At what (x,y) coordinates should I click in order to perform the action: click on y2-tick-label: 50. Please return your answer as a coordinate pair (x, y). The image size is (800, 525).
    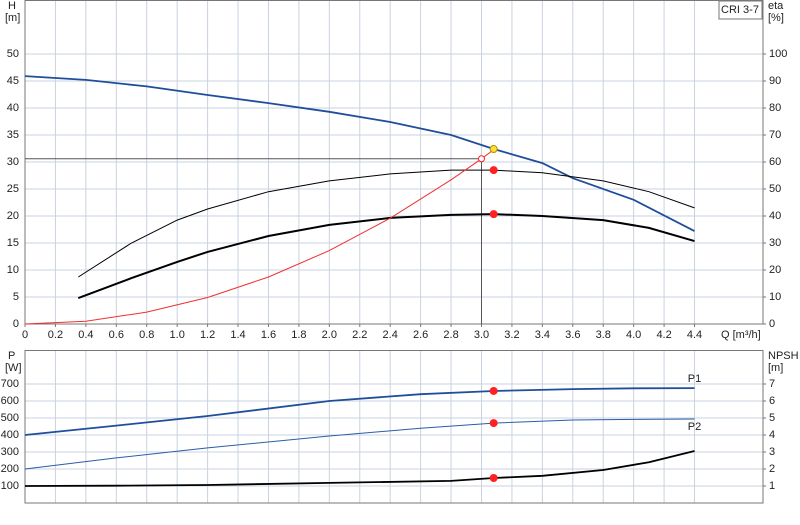
    Looking at the image, I should click on (775, 189).